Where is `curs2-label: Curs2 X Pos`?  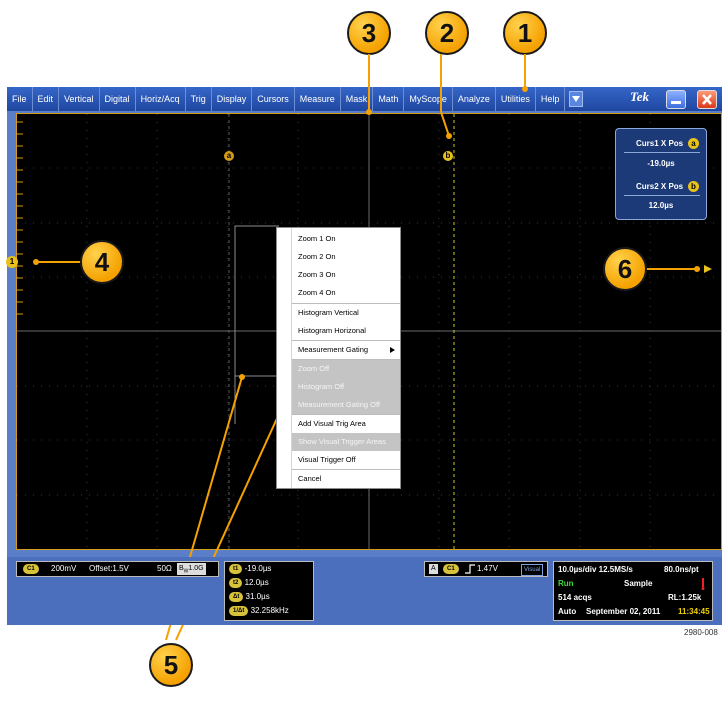
curs2-label: Curs2 X Pos is located at coordinates (660, 186).